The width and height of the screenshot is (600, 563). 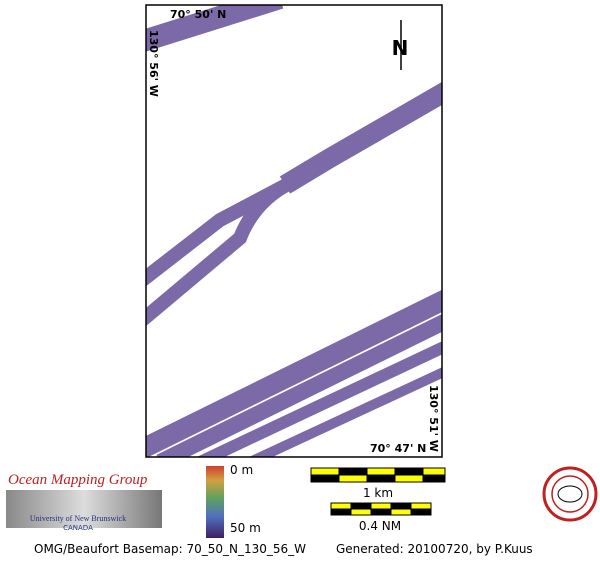 What do you see at coordinates (78, 518) in the screenshot?
I see `logo-university: University of New Brunswick` at bounding box center [78, 518].